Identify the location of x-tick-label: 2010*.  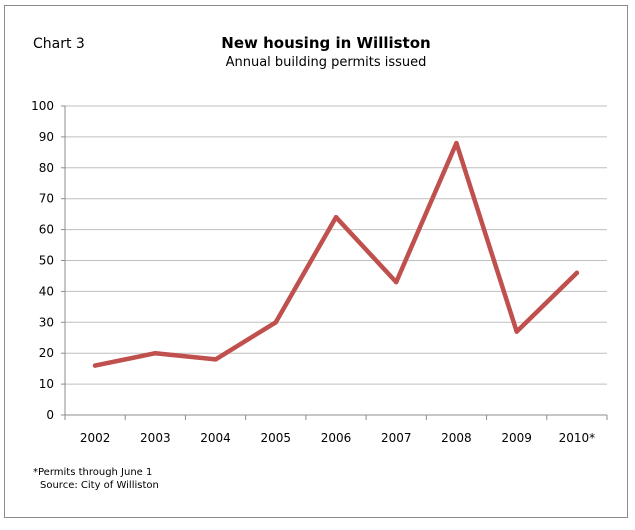
(577, 438).